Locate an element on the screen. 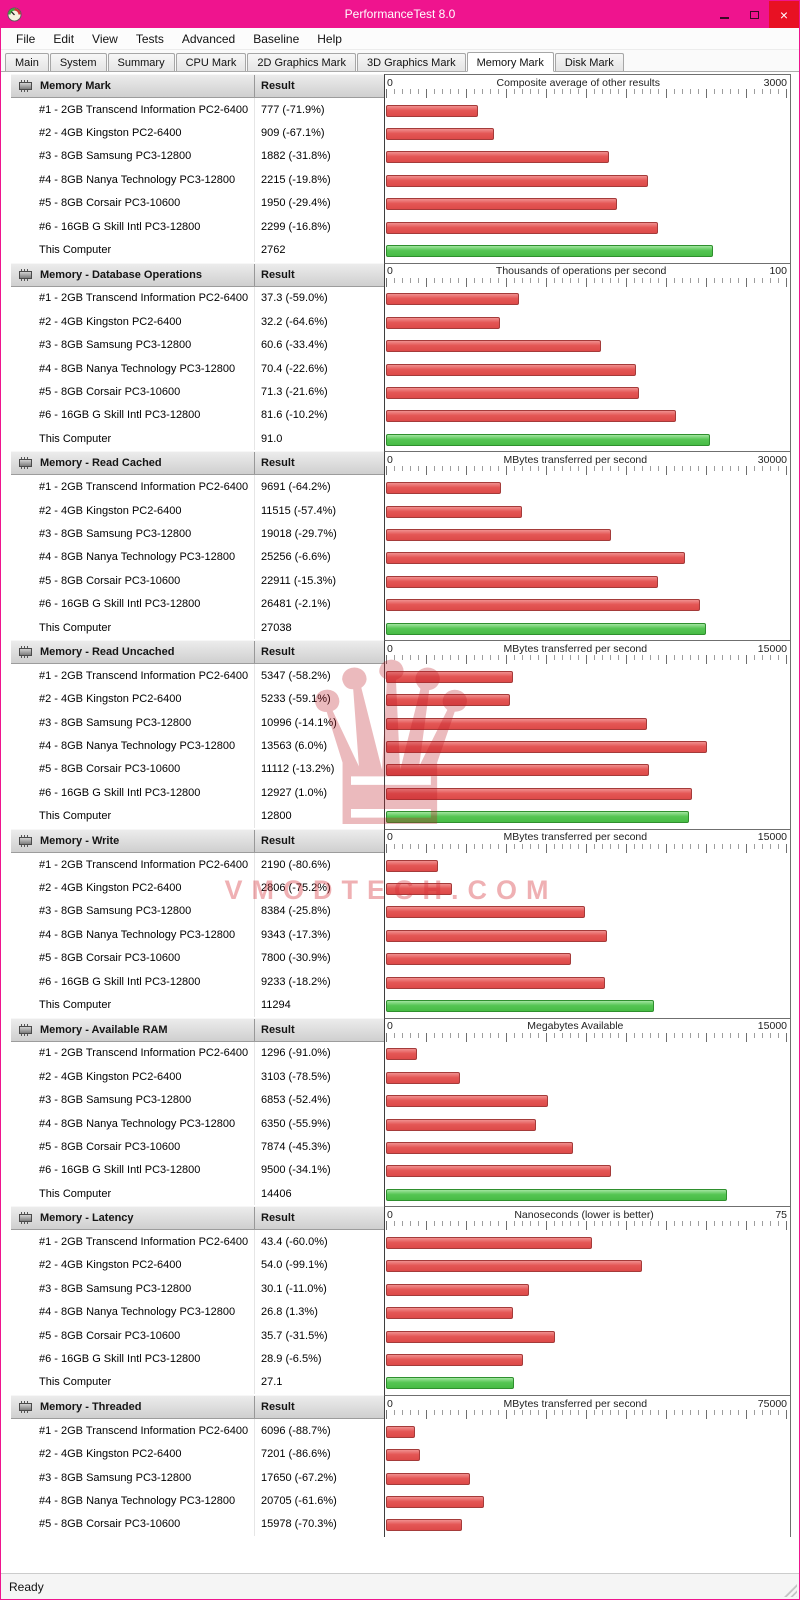 This screenshot has width=800, height=1600. axis-max-label: 75000 is located at coordinates (772, 1403).